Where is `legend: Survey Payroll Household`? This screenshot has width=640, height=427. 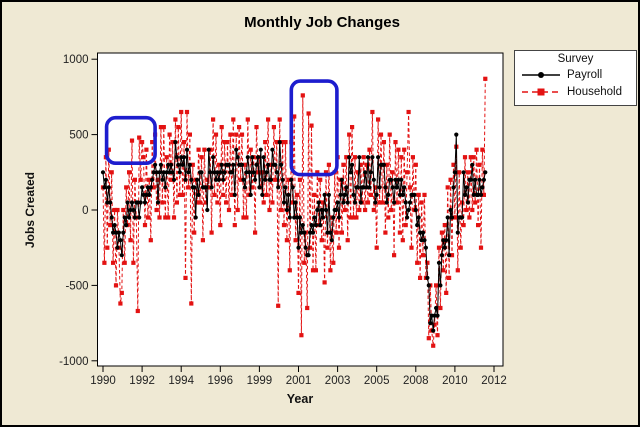 legend: Survey Payroll Household is located at coordinates (575, 78).